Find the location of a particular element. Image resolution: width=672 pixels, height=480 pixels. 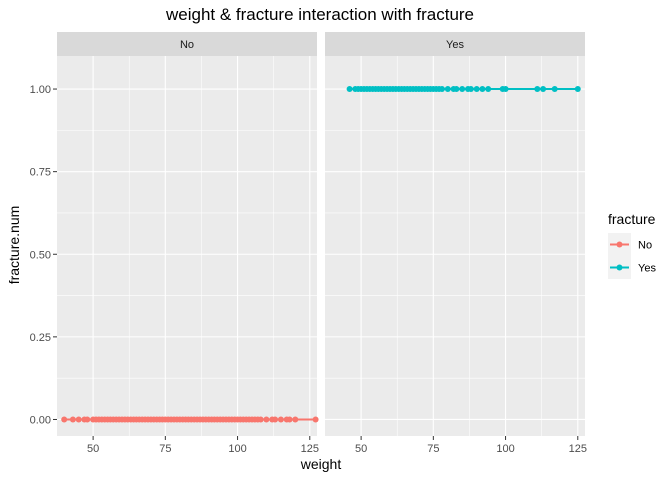

legend-title: fracture is located at coordinates (632, 219).